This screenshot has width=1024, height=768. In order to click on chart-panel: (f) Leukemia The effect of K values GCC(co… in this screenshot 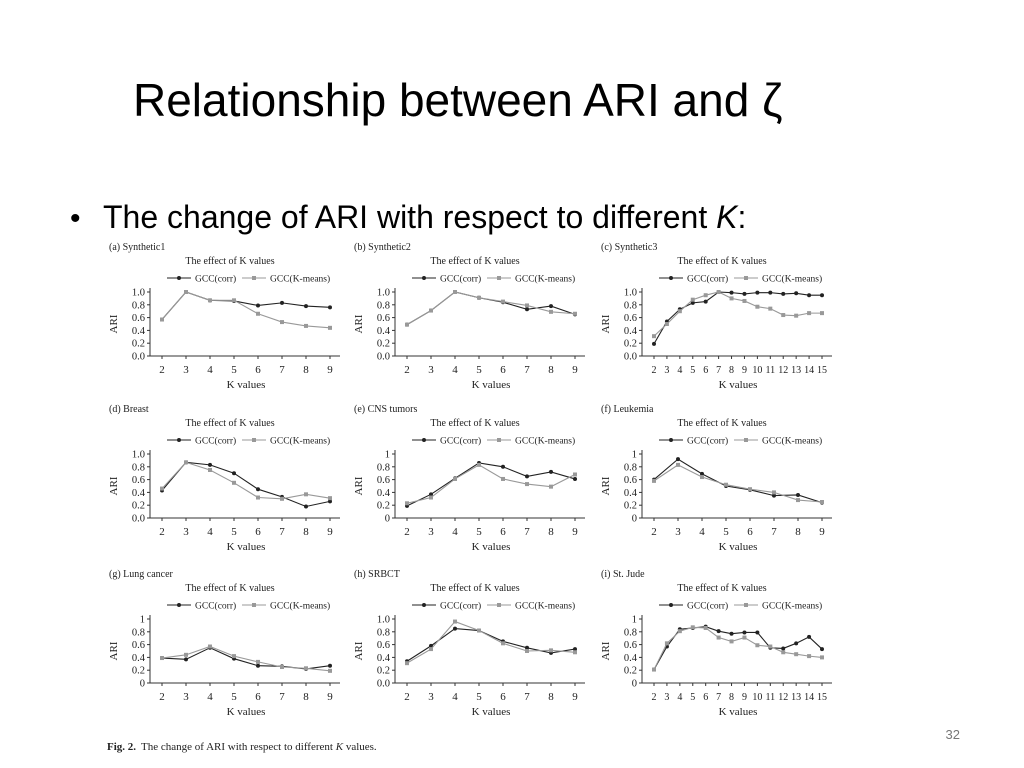, I will do `click(716, 478)`.